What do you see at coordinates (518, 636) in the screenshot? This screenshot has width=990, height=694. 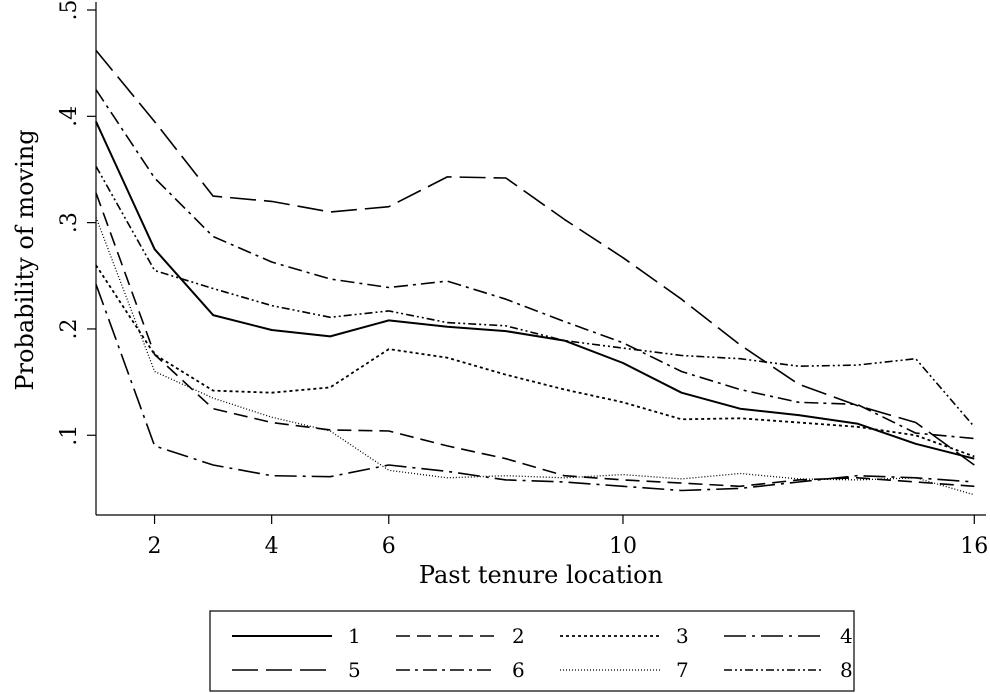 I see `legend-label-2: 2` at bounding box center [518, 636].